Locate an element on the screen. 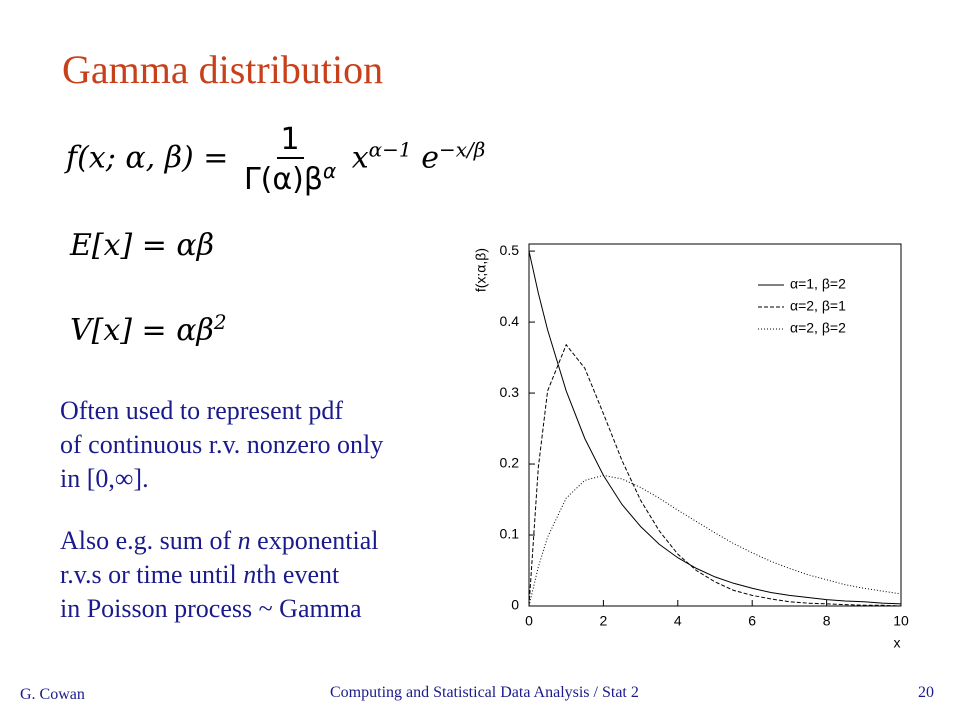 This screenshot has width=960, height=720. x-tick-label: 6 is located at coordinates (752, 621).